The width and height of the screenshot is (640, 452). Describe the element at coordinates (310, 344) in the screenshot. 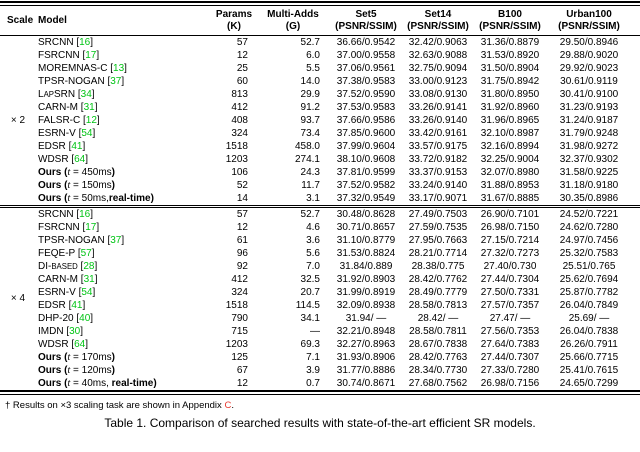

I see `multi-adds-cell: 69.3` at that location.